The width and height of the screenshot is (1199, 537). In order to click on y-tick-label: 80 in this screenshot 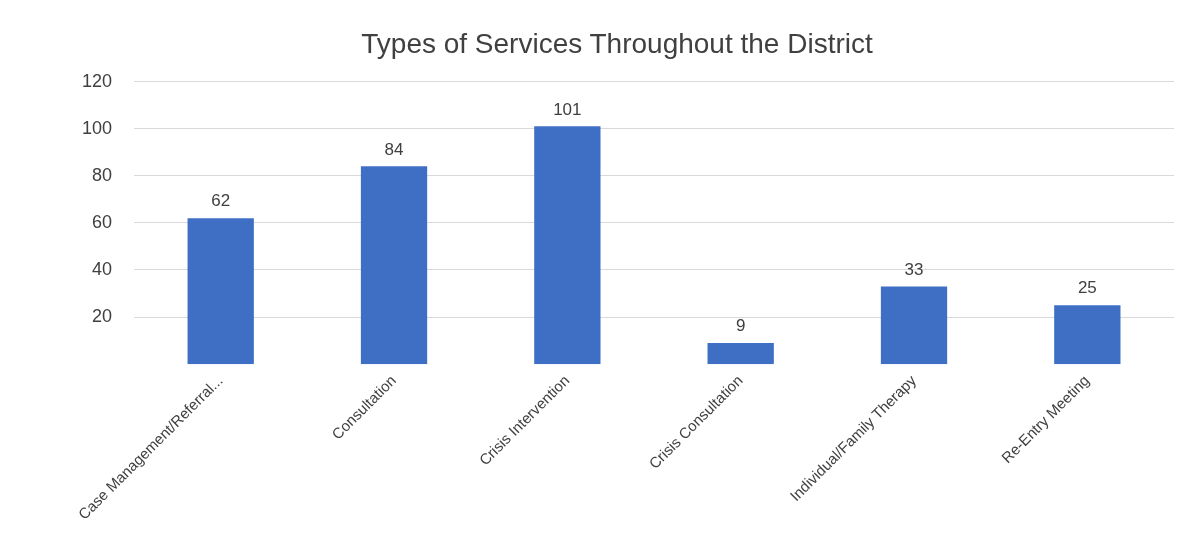, I will do `click(102, 174)`.